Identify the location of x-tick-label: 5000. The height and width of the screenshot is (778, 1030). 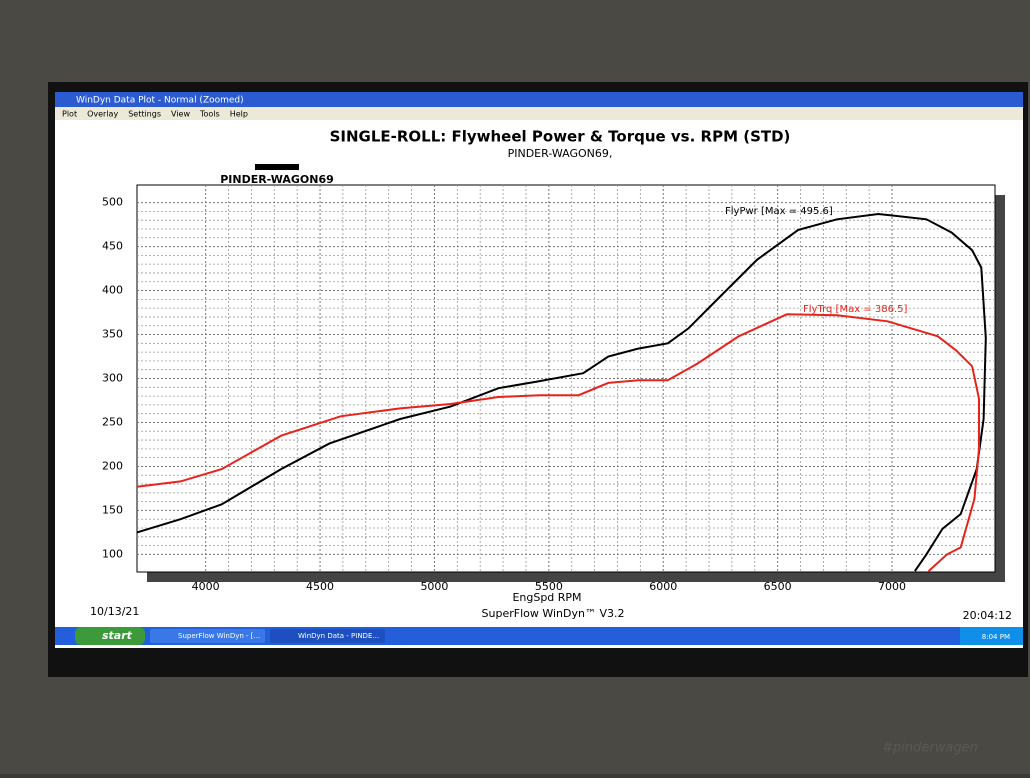
(434, 586).